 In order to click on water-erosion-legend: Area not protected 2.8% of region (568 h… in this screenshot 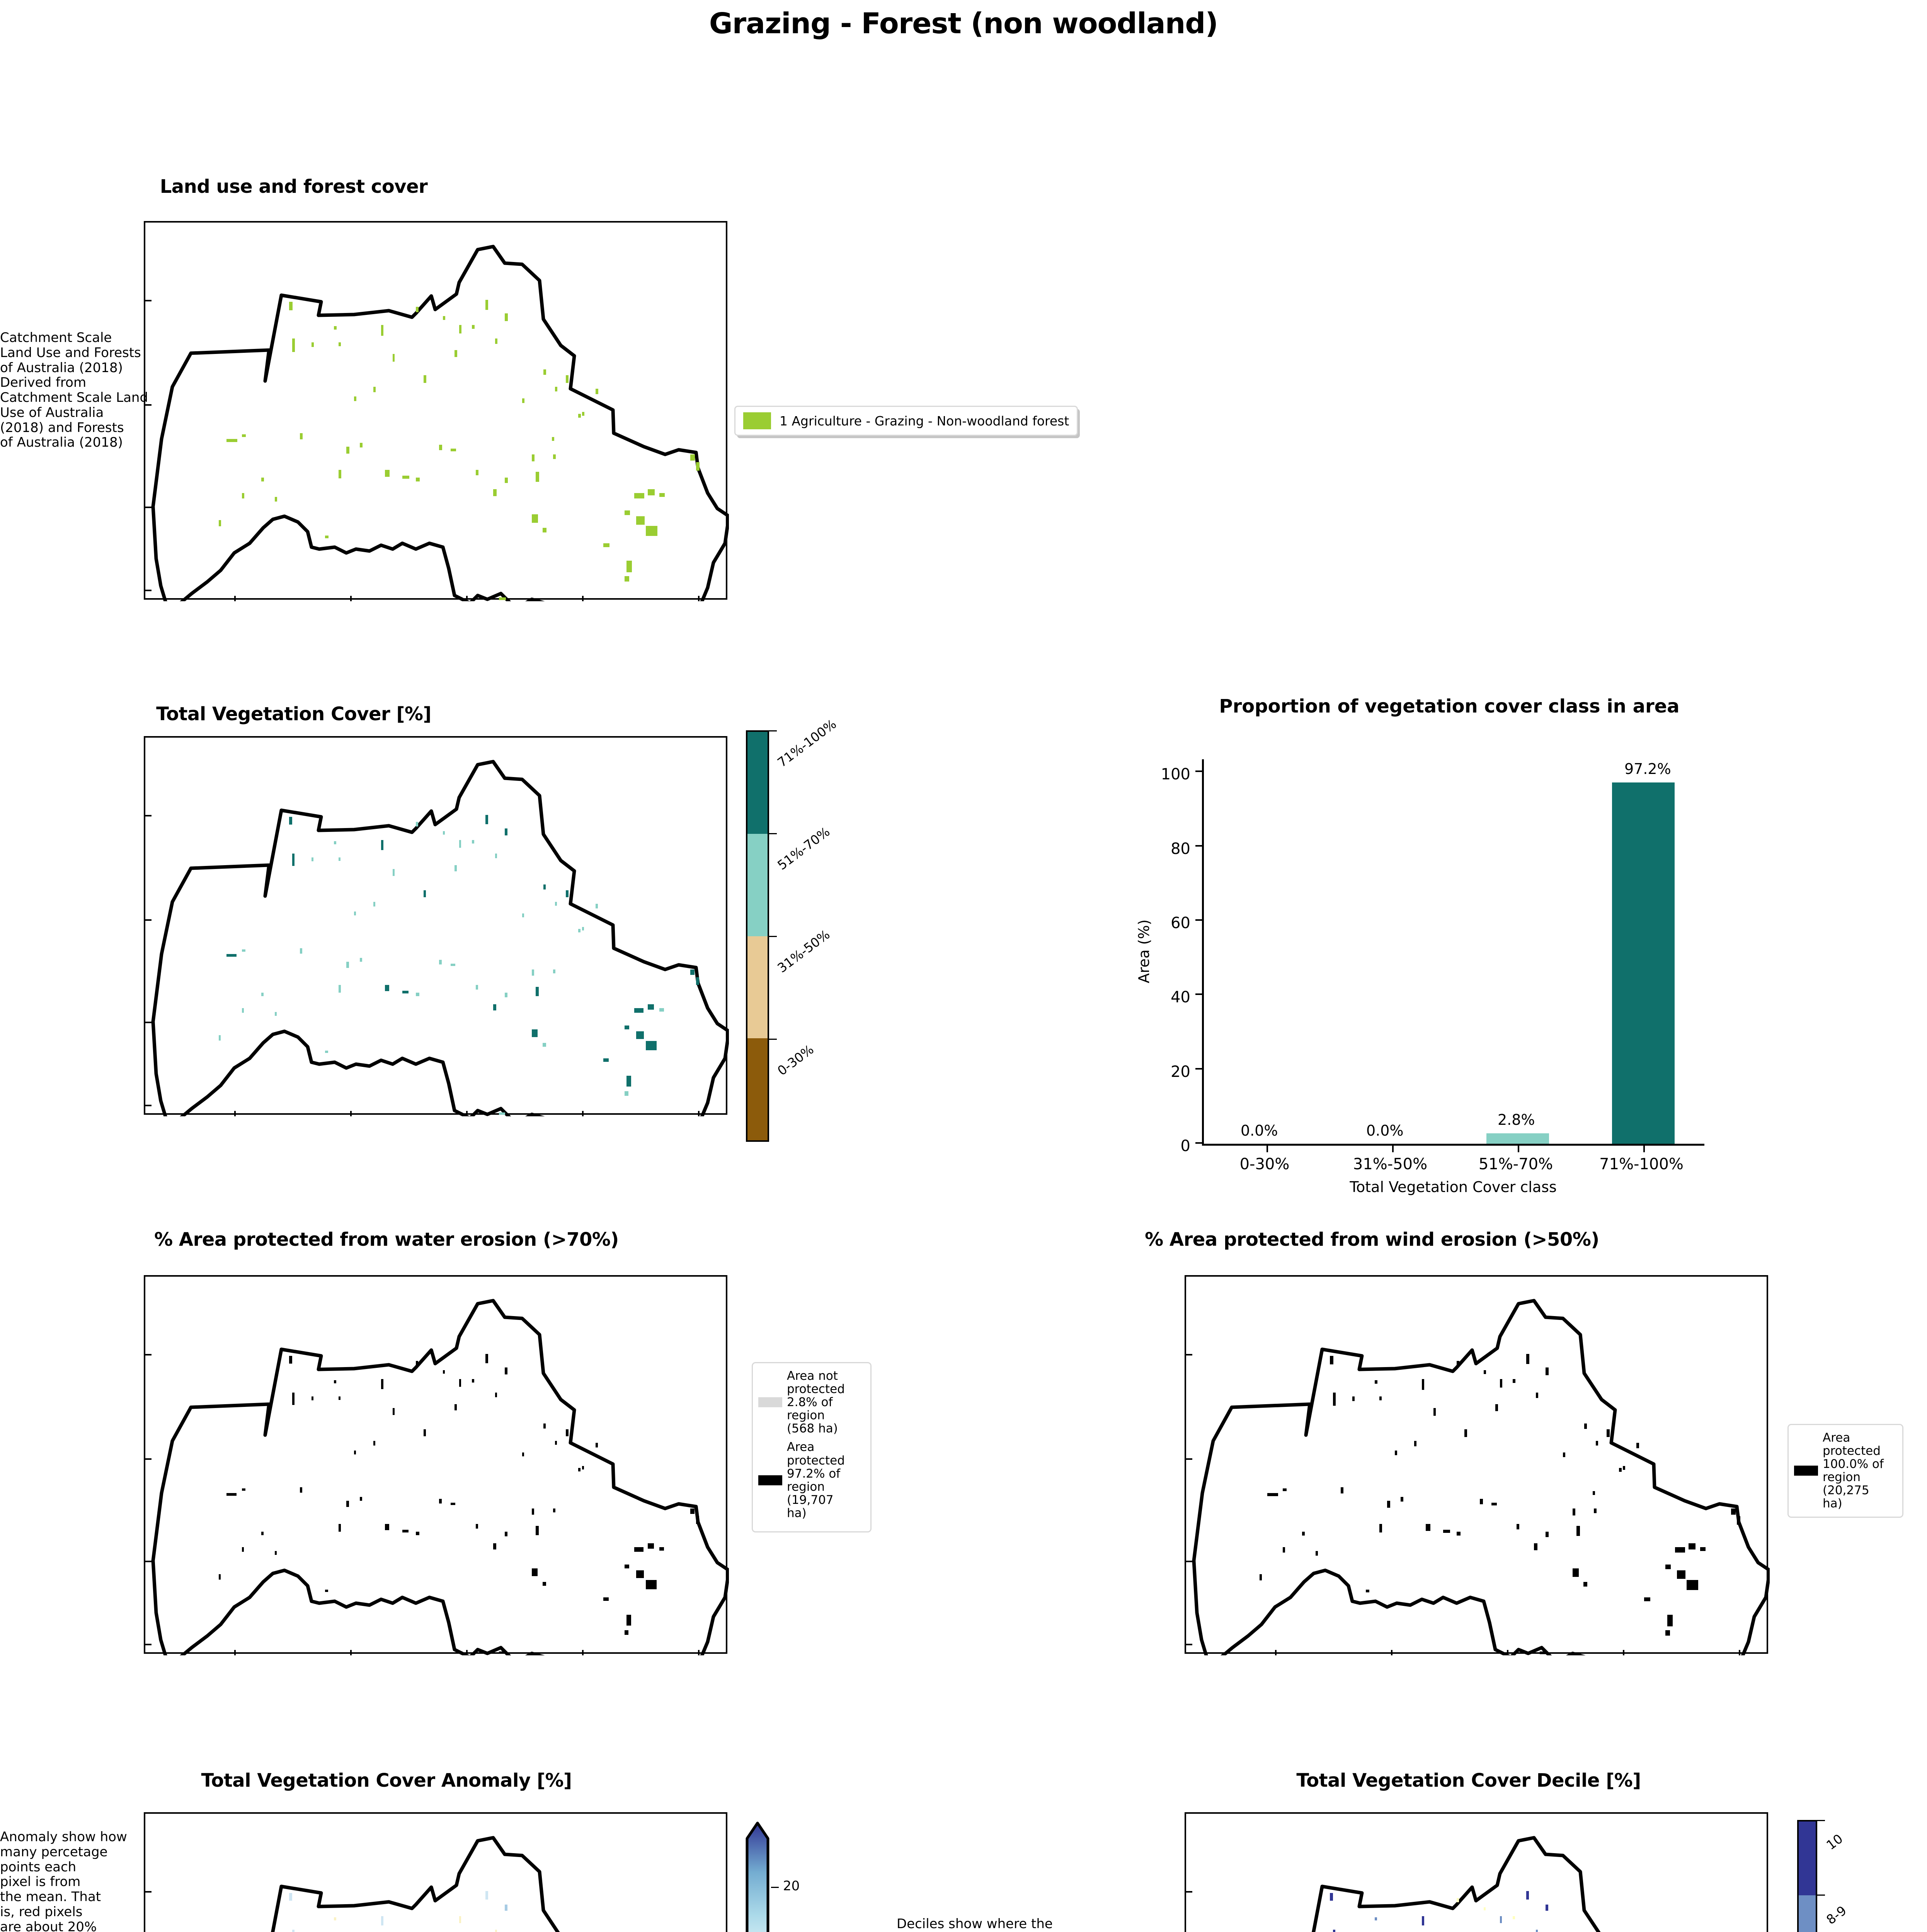, I will do `click(812, 1447)`.